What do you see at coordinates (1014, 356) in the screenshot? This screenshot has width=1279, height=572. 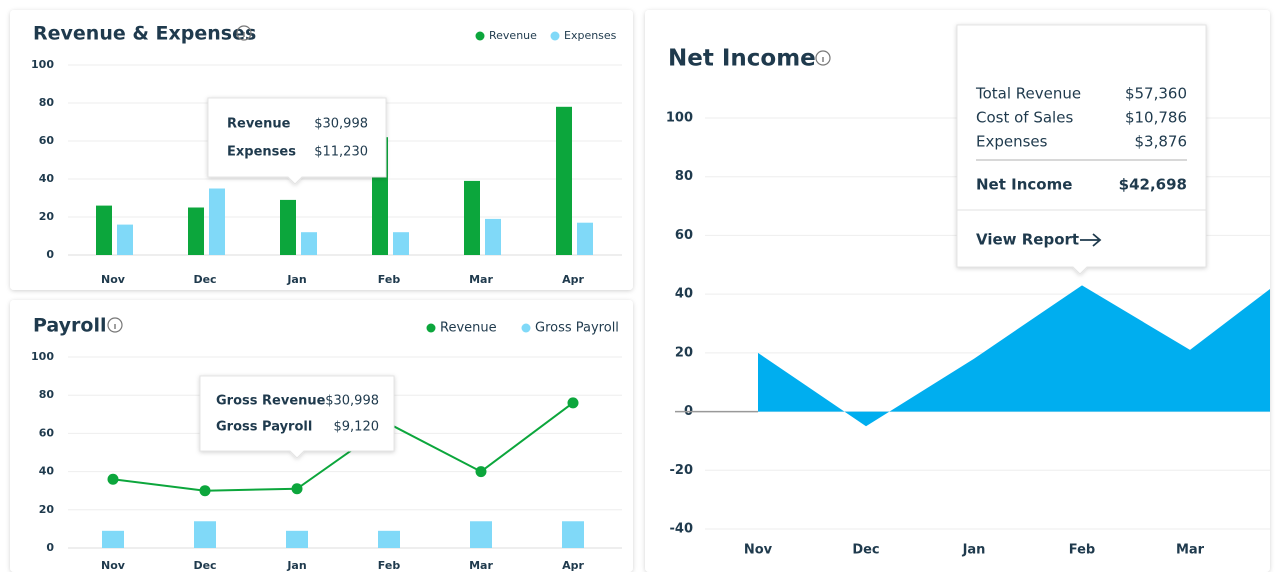 I see `area` at bounding box center [1014, 356].